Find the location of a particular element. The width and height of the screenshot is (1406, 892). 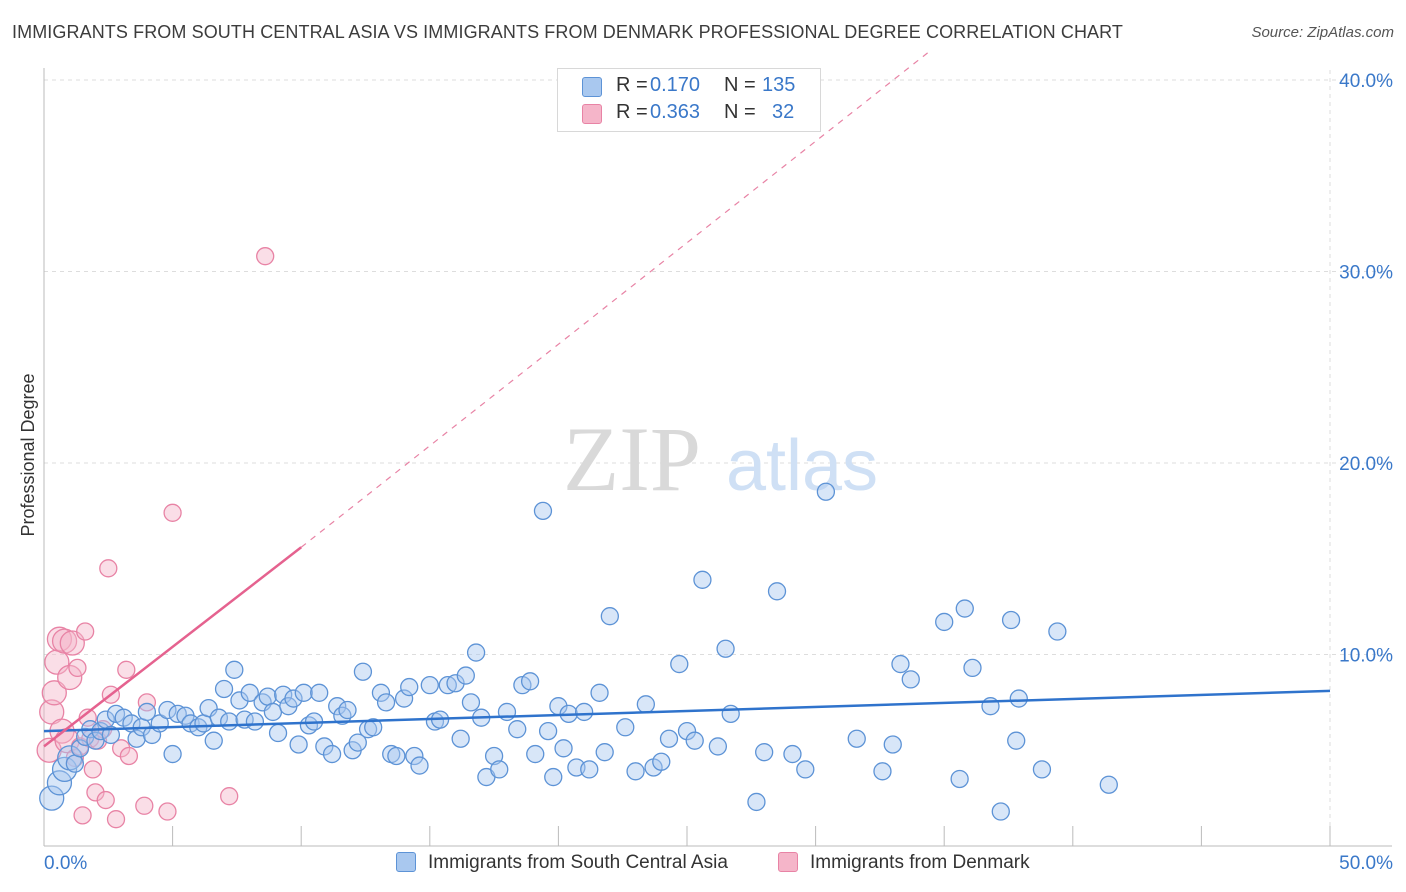

legend-blue-r-value: 0.170 is located at coordinates (675, 85).